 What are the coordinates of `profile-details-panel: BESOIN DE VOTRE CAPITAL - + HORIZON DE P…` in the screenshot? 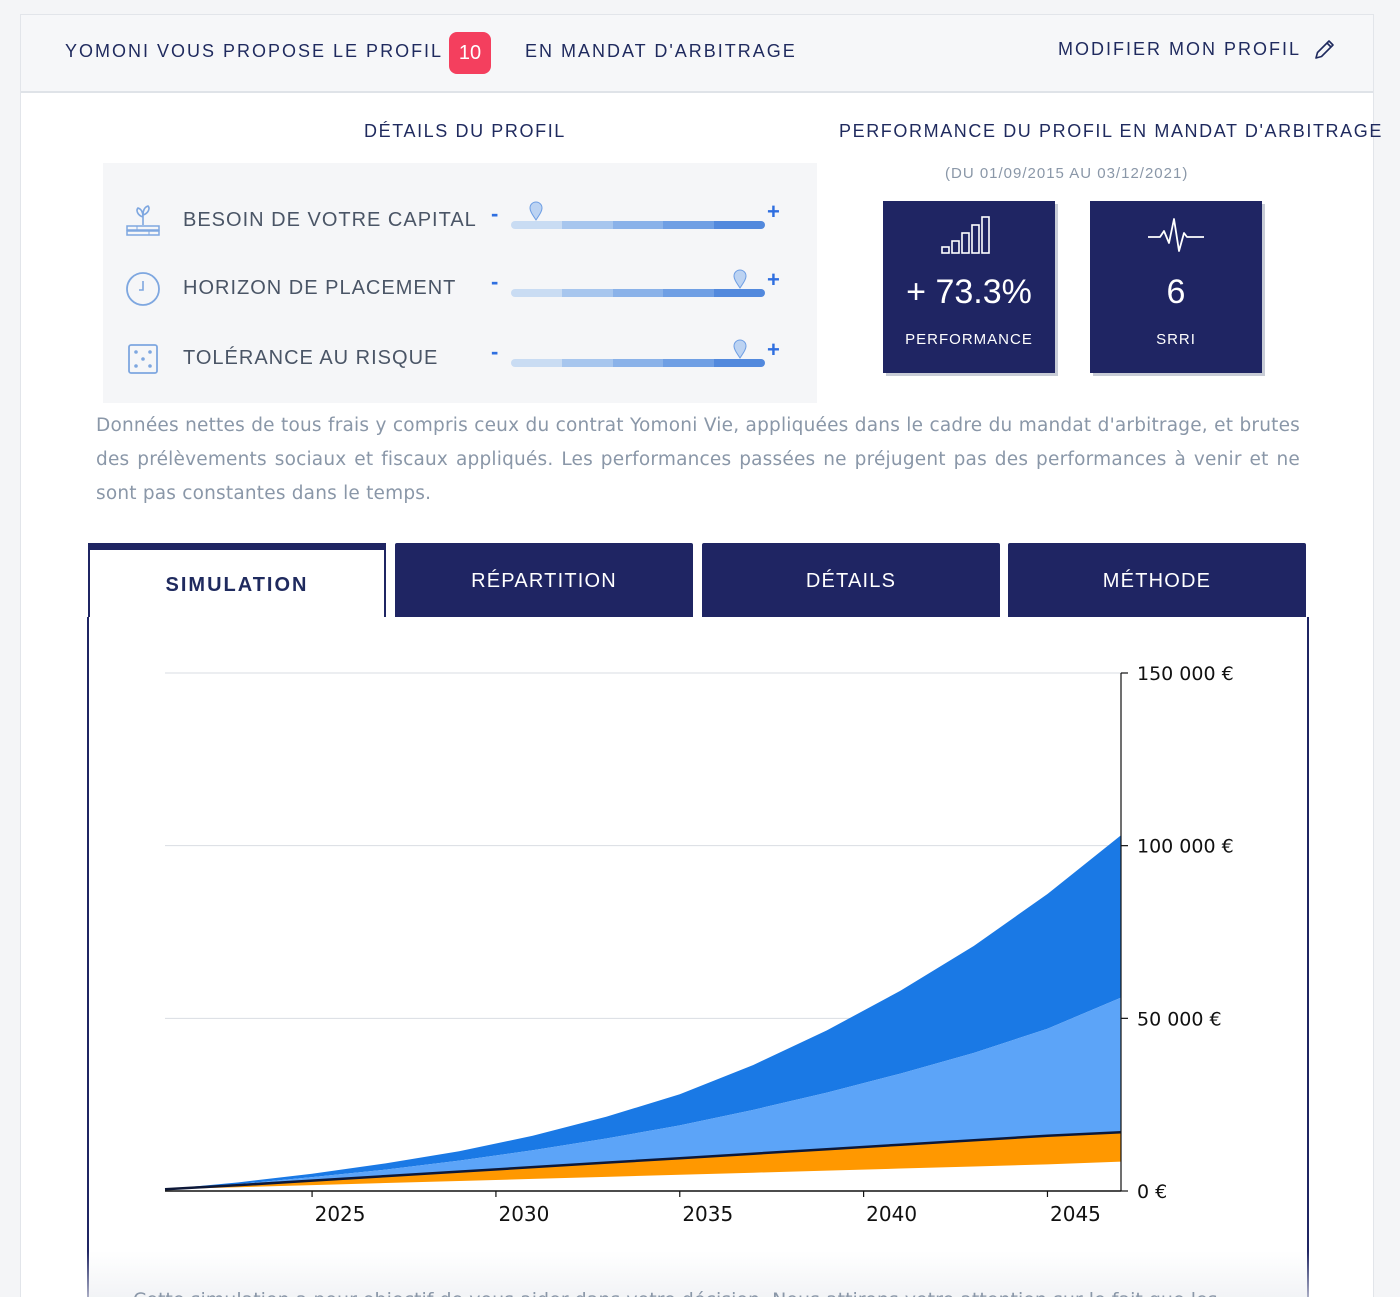 It's located at (460, 283).